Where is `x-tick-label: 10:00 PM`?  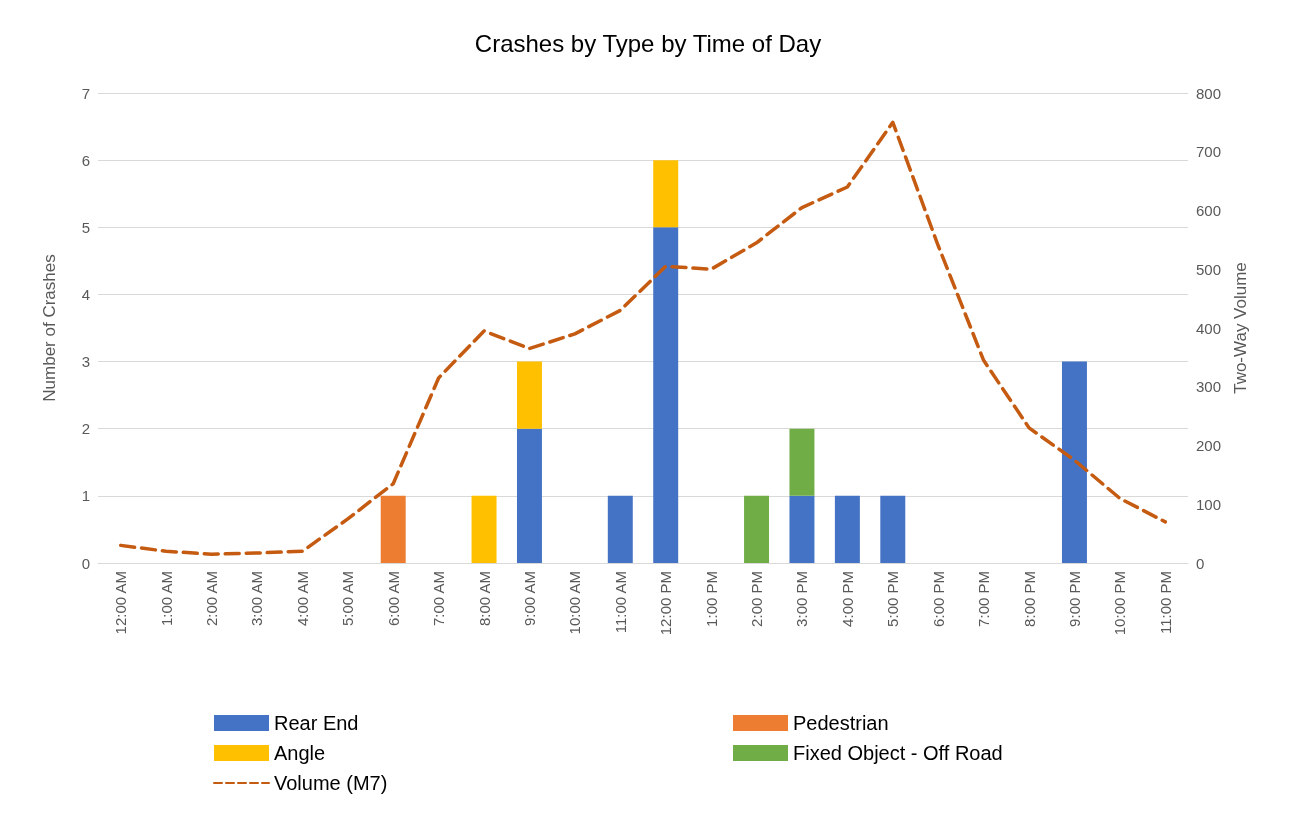
x-tick-label: 10:00 PM is located at coordinates (1120, 603).